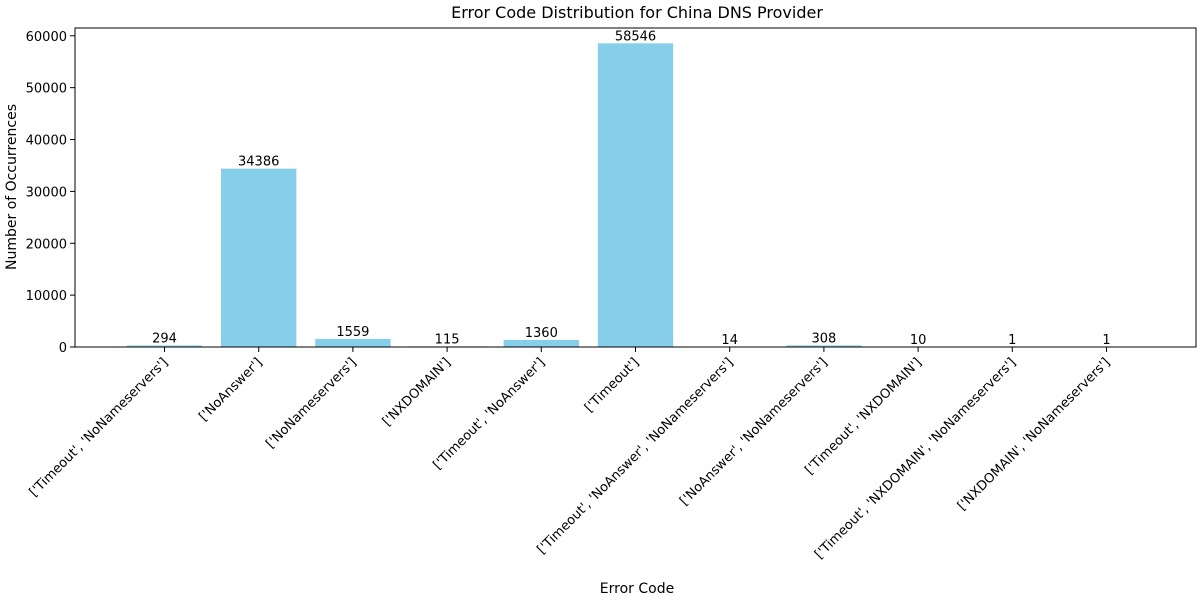 This screenshot has width=1200, height=600. What do you see at coordinates (46, 296) in the screenshot?
I see `y-tick-label: 10000` at bounding box center [46, 296].